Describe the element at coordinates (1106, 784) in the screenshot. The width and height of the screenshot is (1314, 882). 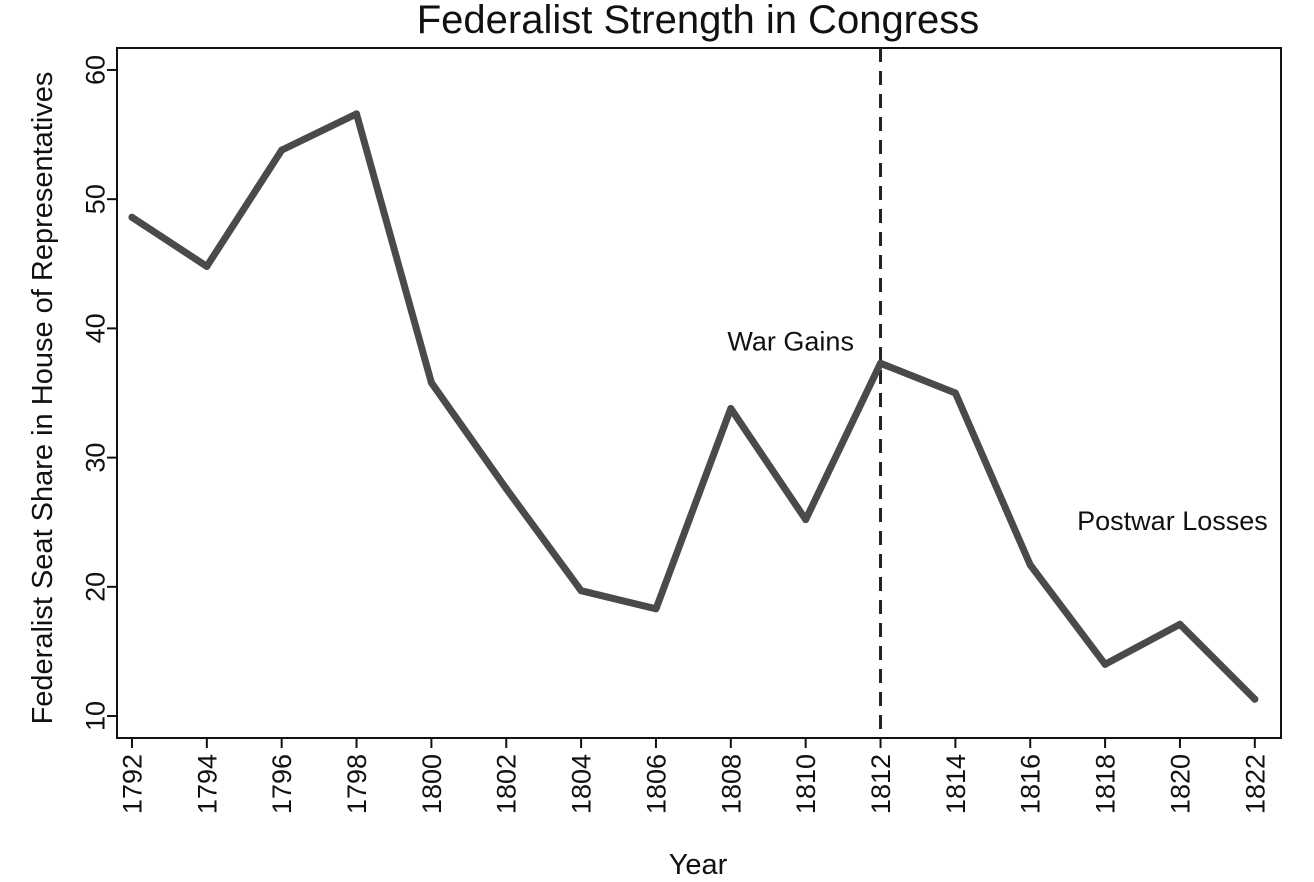
I see `x-tick-label: 1818` at that location.